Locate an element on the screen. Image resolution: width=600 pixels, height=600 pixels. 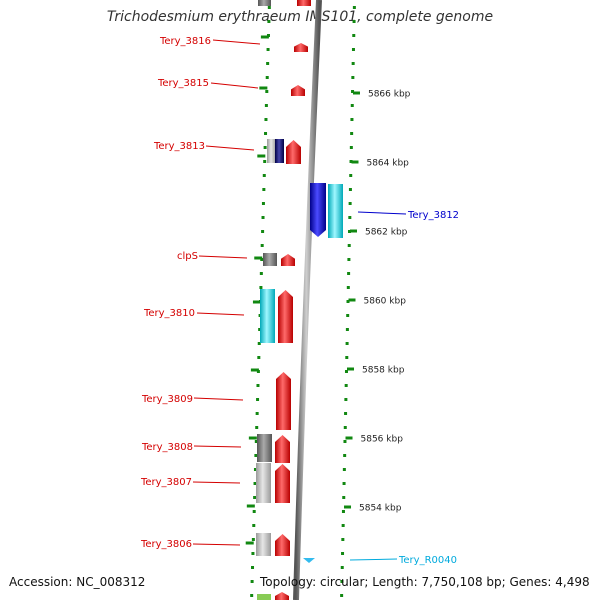
feature-label: Tery_3815 is located at coordinates (183, 83).